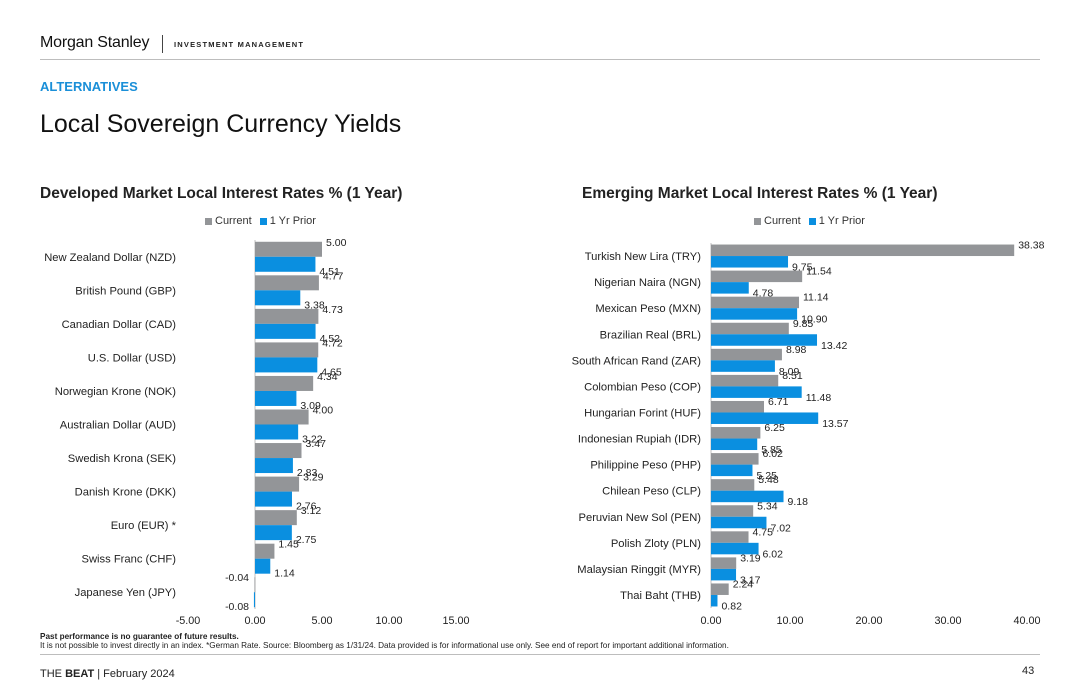  Describe the element at coordinates (796, 350) in the screenshot. I see `data-label: 8.98` at that location.